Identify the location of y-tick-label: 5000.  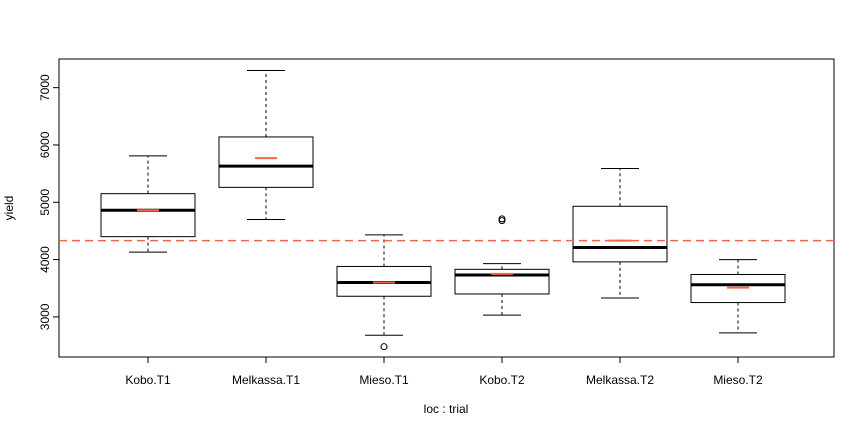
(45, 202).